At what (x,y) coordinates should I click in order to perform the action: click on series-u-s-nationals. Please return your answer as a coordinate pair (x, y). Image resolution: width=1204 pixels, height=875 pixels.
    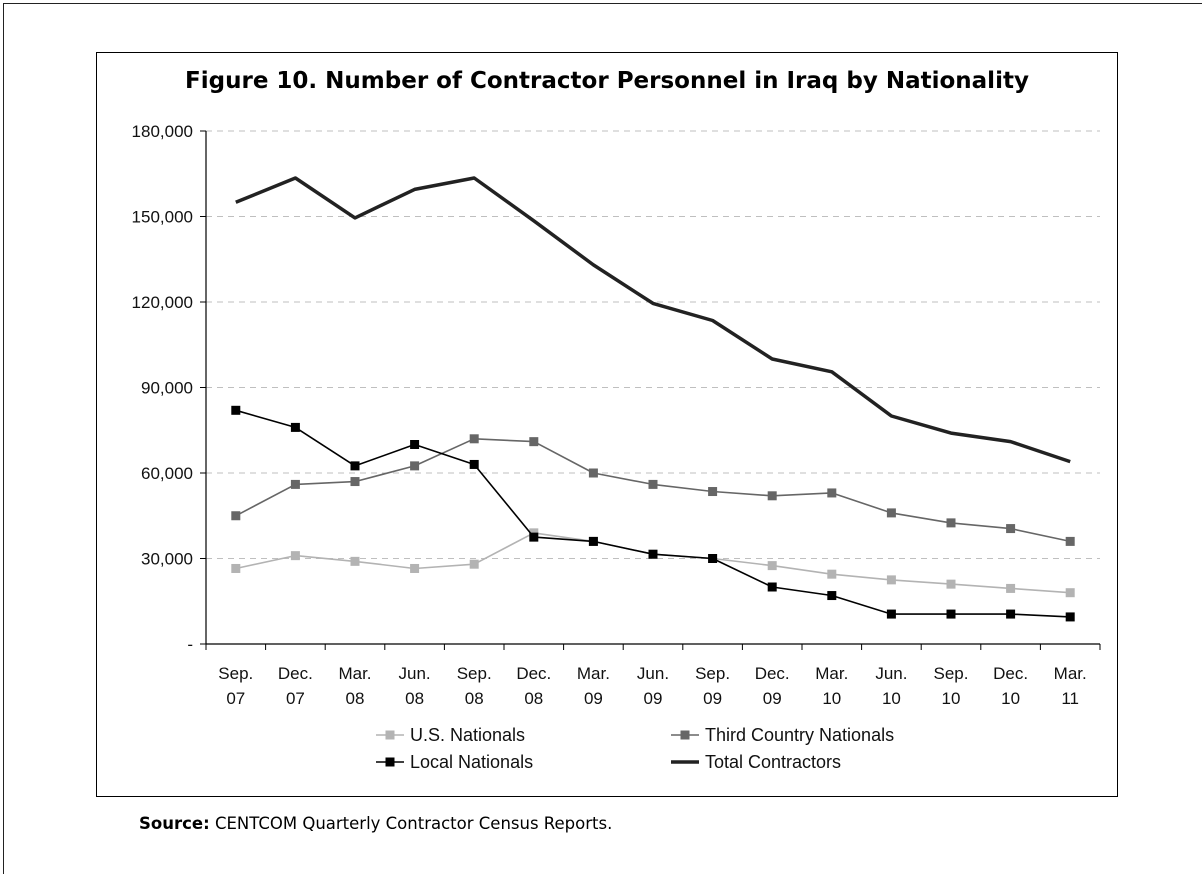
    Looking at the image, I should click on (653, 563).